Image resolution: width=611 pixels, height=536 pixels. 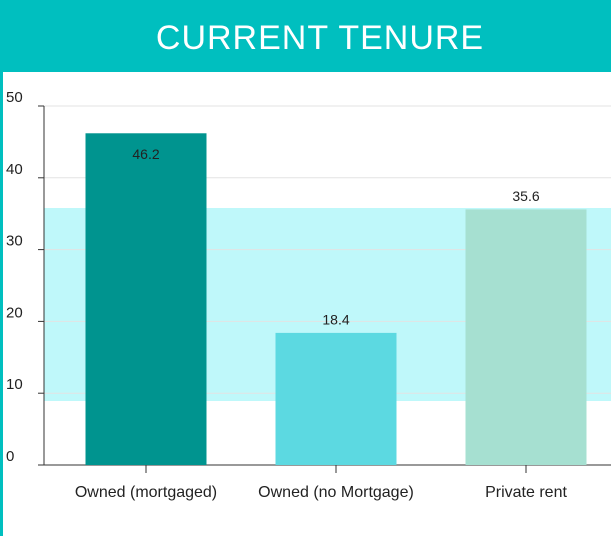 What do you see at coordinates (336, 492) in the screenshot?
I see `x-tick-label: Owned (no Mortgage)` at bounding box center [336, 492].